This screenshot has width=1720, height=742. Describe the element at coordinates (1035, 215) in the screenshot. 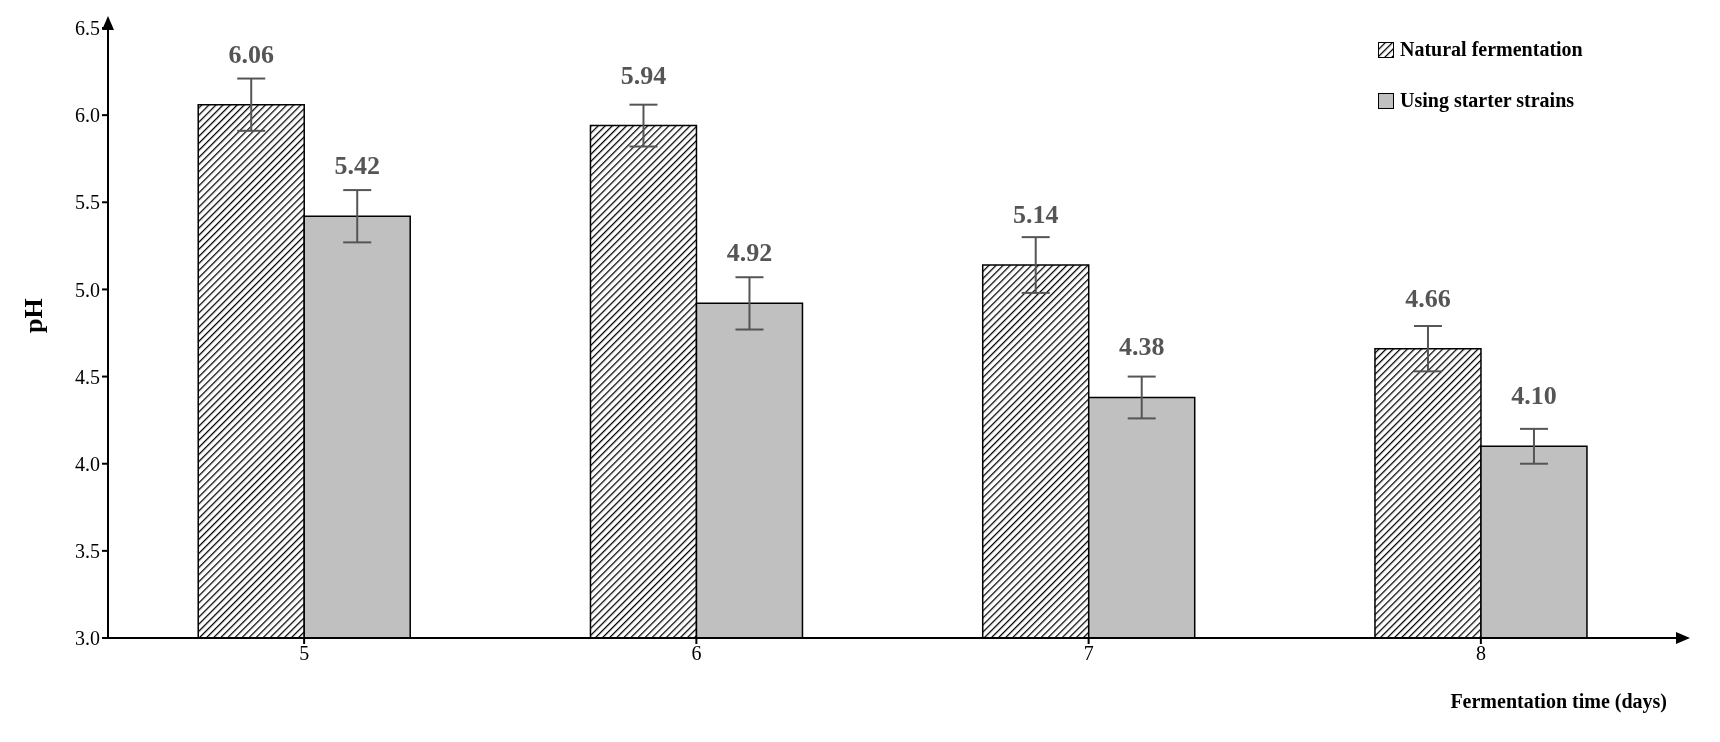

I see `data-label: 5.14` at that location.